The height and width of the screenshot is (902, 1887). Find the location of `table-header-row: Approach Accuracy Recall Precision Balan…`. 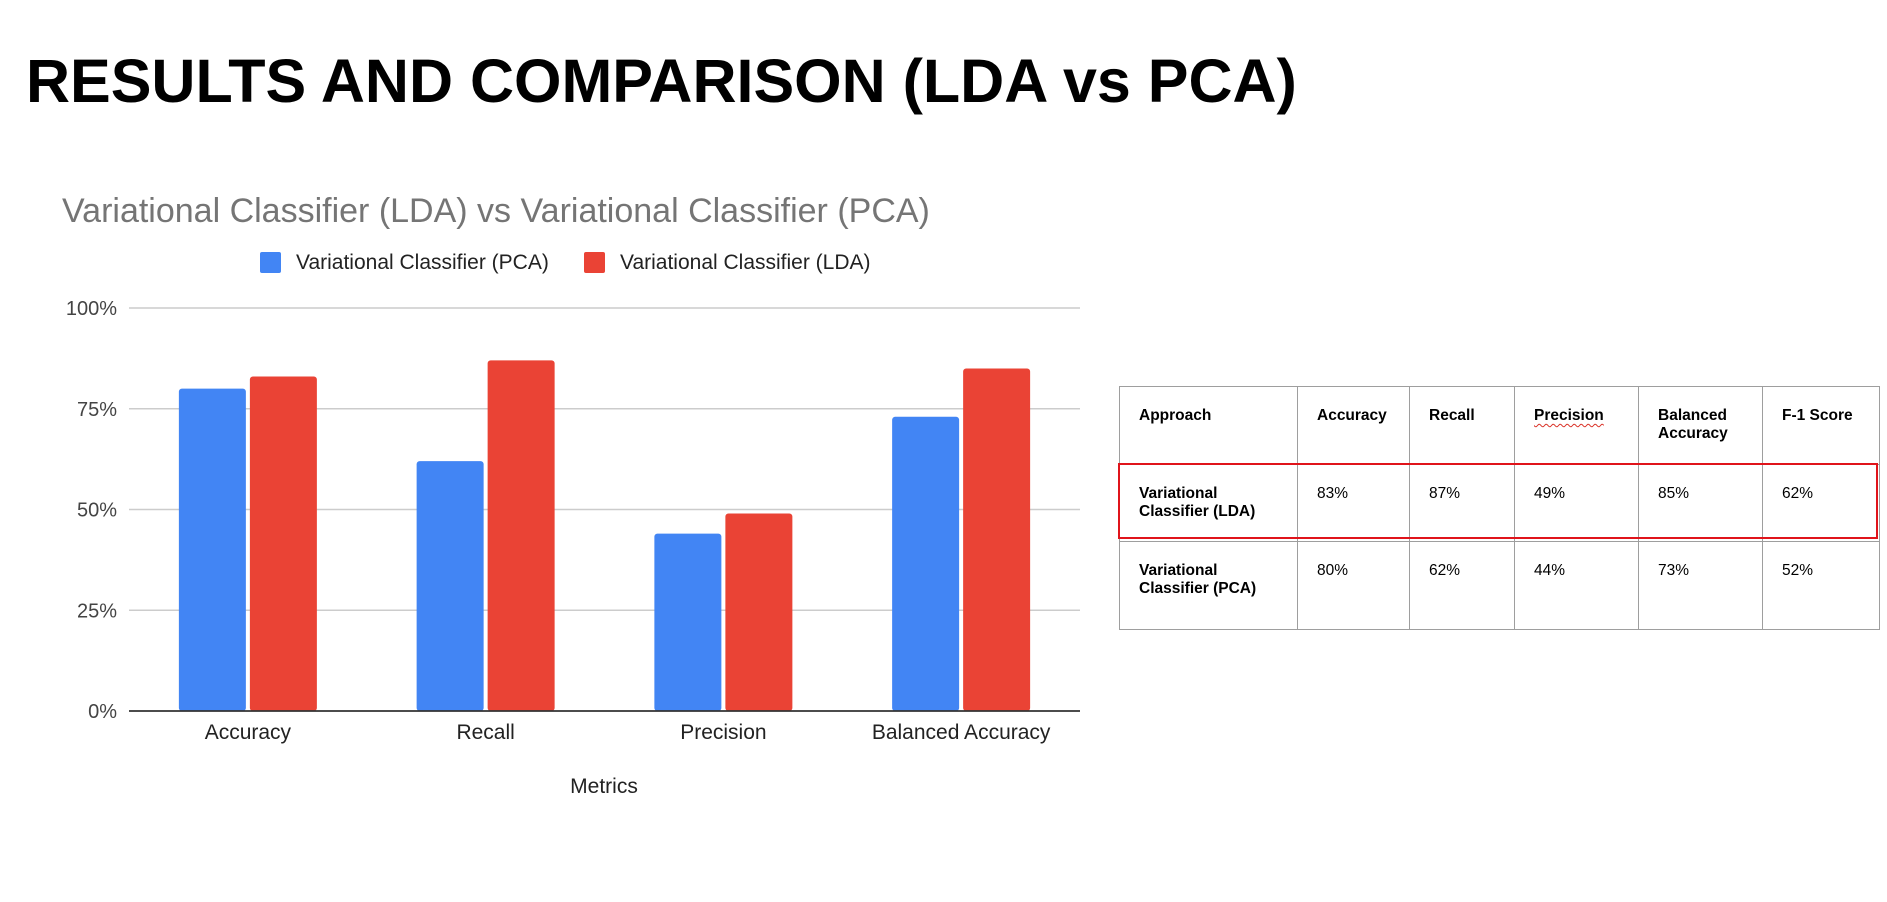

table-header-row: Approach Accuracy Recall Precision Balan… is located at coordinates (1499, 425).